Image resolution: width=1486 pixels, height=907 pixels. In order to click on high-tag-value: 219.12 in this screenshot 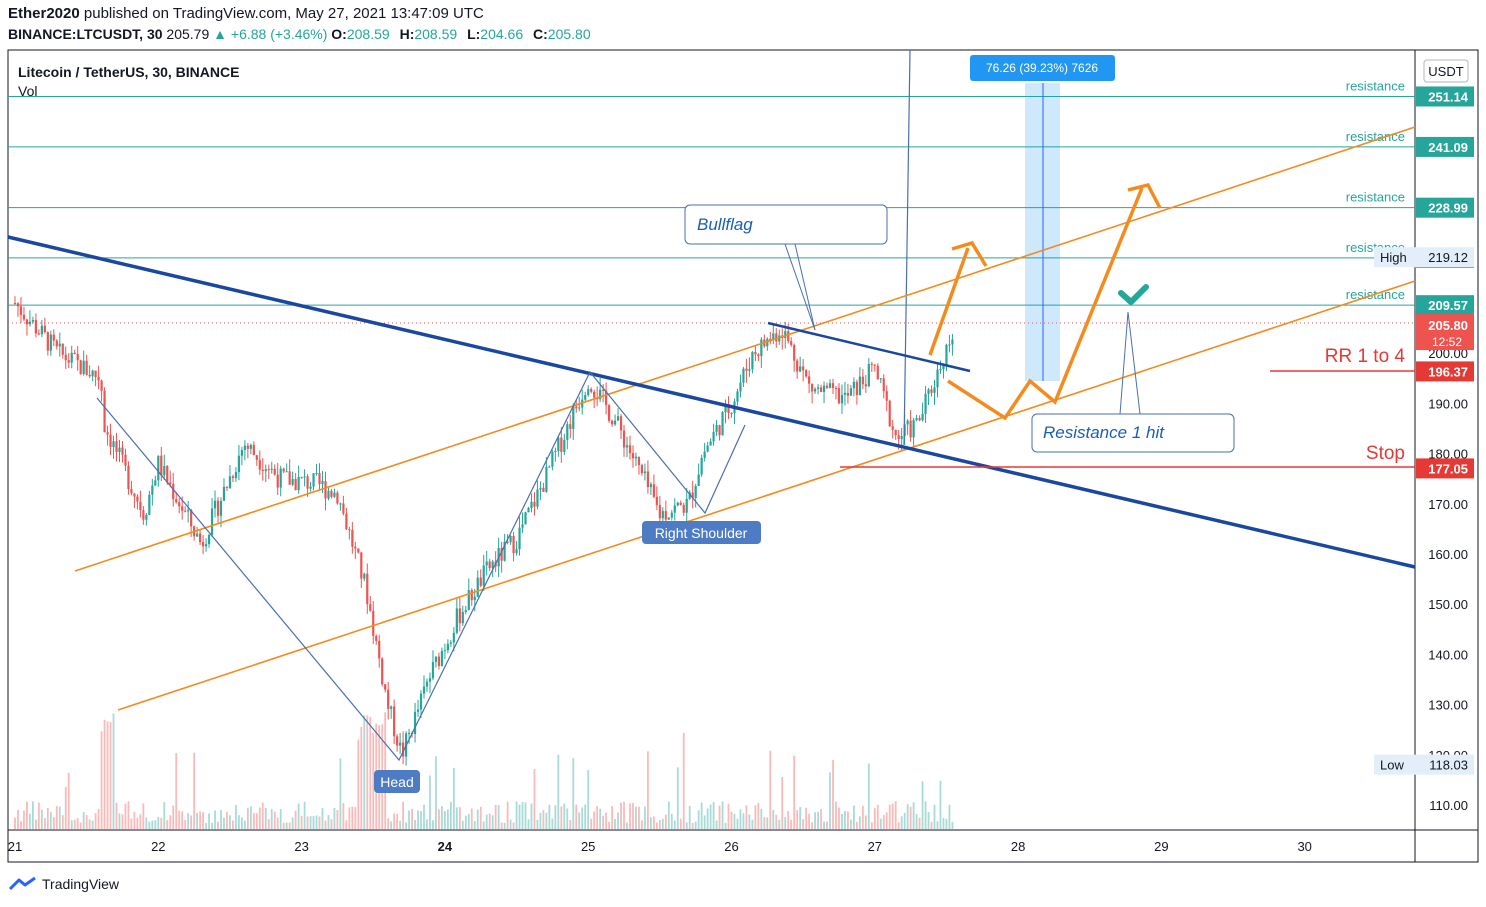, I will do `click(1448, 257)`.